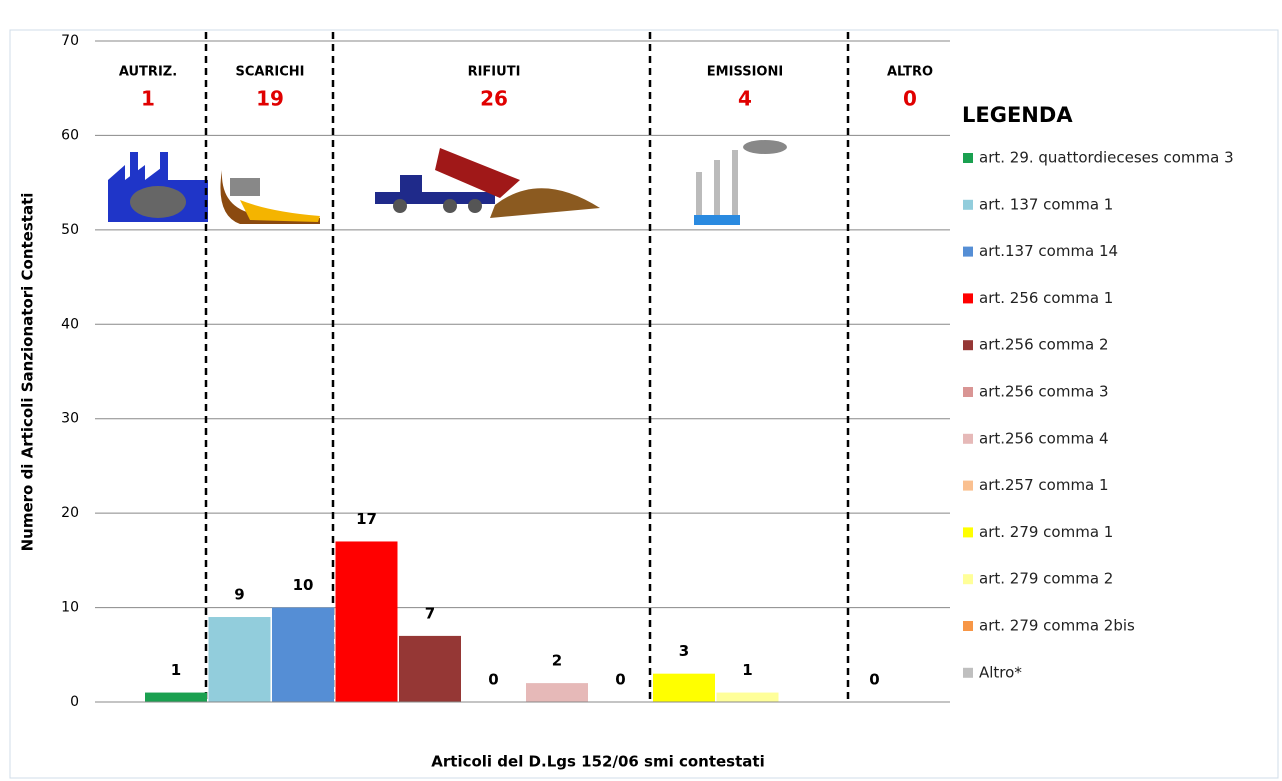  Describe the element at coordinates (70, 419) in the screenshot. I see `y-tick-label: 30` at that location.